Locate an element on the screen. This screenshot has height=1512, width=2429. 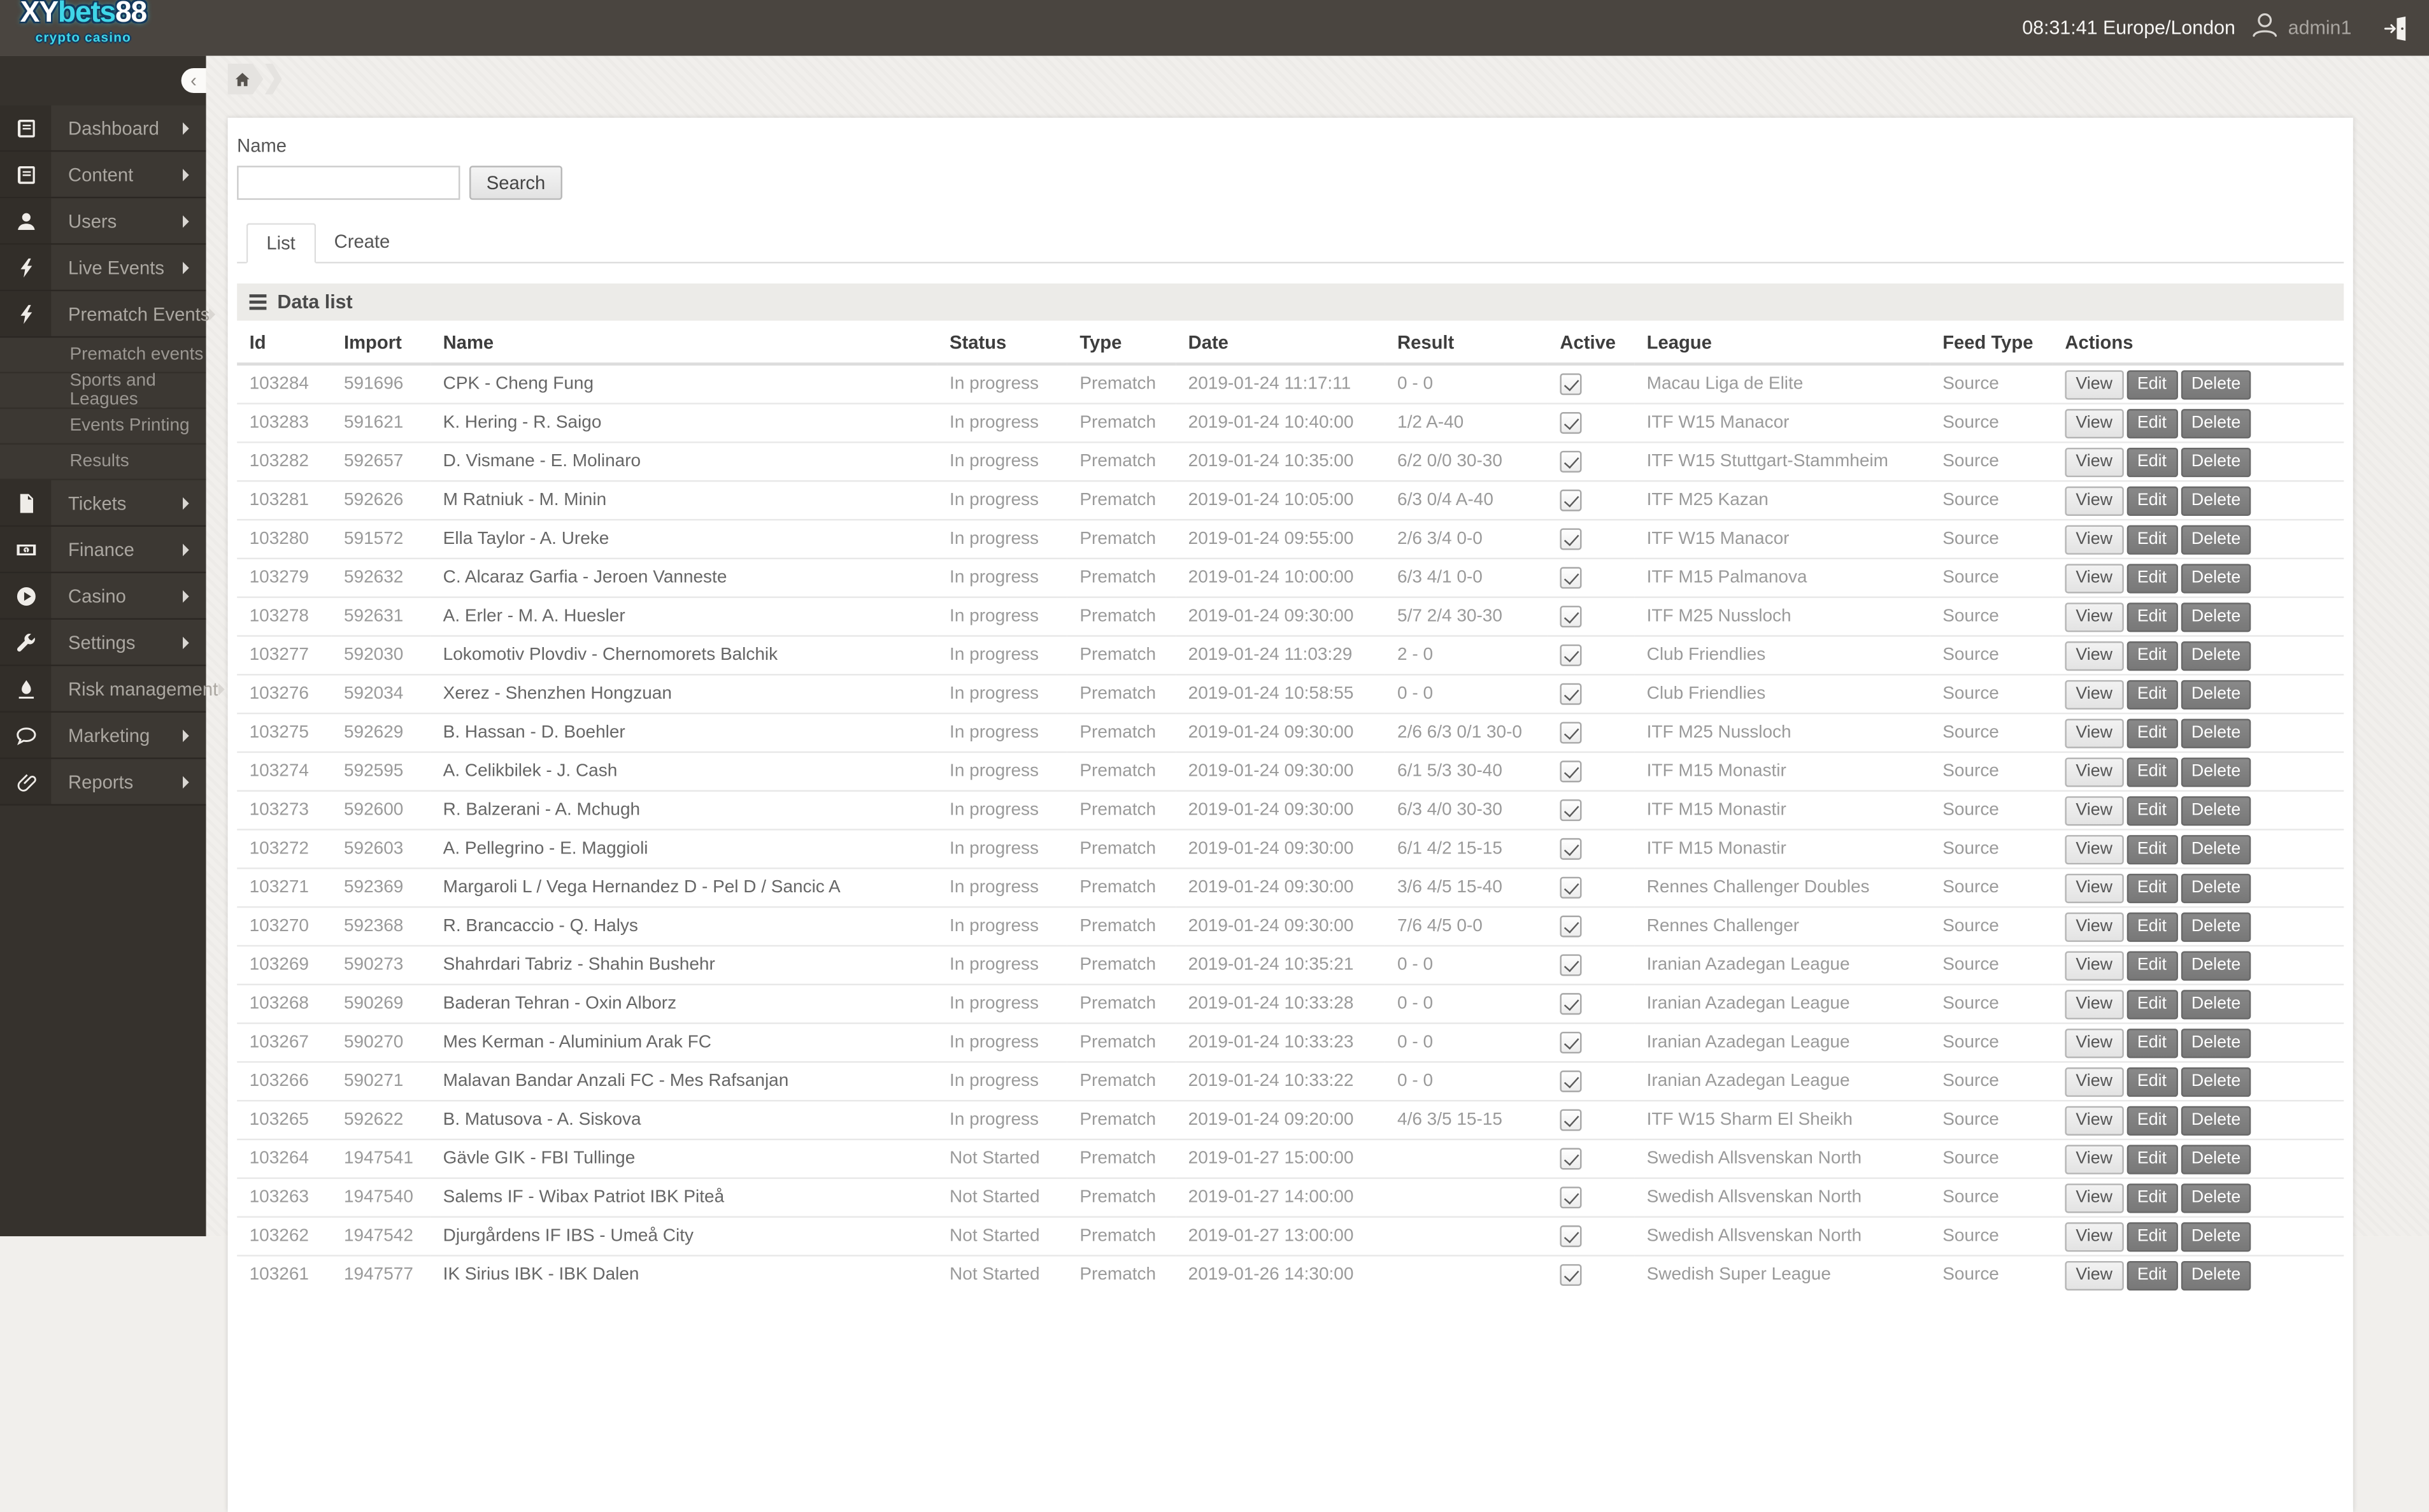
sidebar-subitem-prematch-events: Prematch events is located at coordinates (103, 356).